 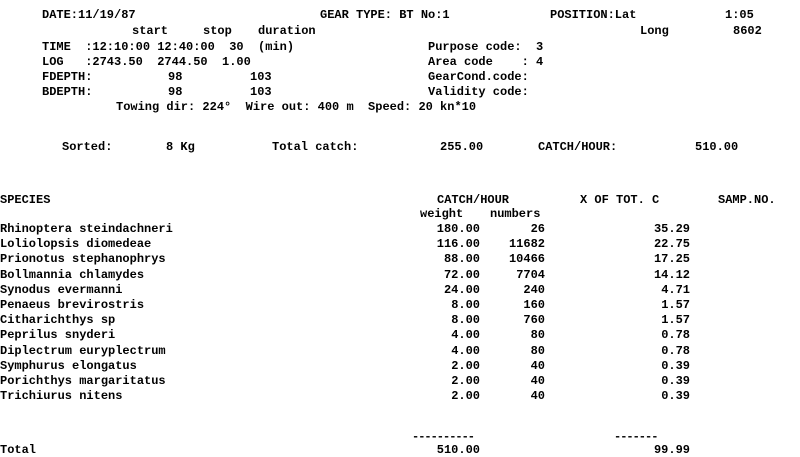 What do you see at coordinates (72, 274) in the screenshot?
I see `row-species: Bollmannia chlamydes` at bounding box center [72, 274].